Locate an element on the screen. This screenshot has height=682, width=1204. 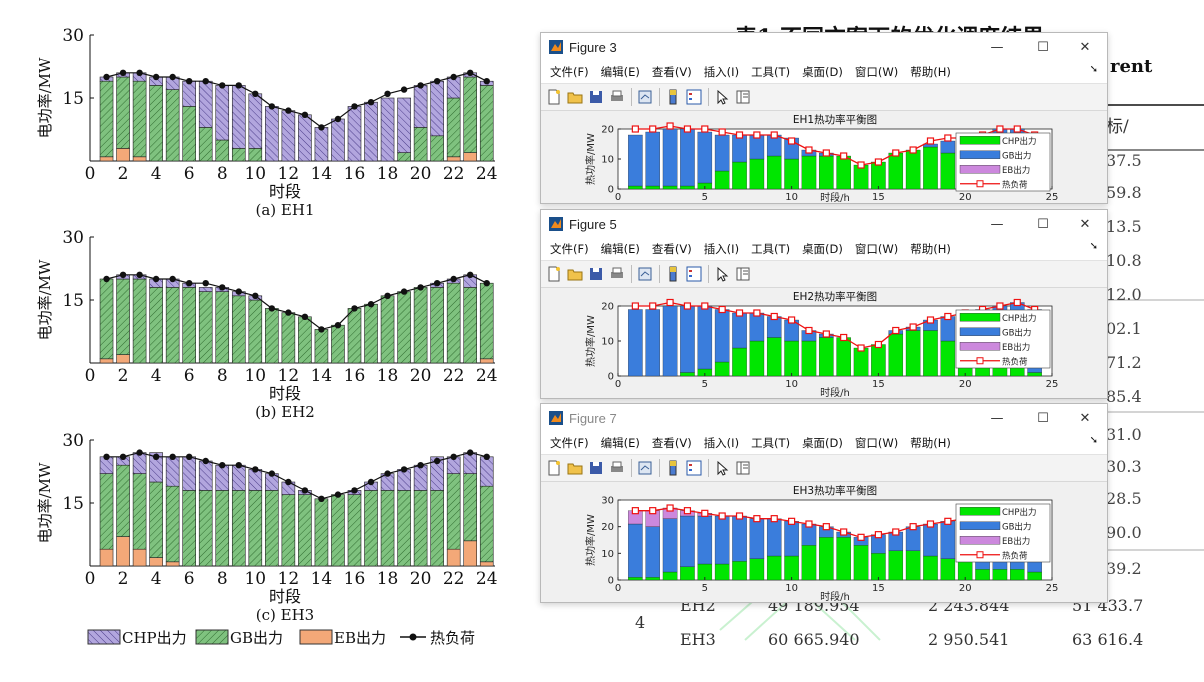
window-titlebar: Figure 7 — ☐ ✕ is located at coordinates (824, 418).